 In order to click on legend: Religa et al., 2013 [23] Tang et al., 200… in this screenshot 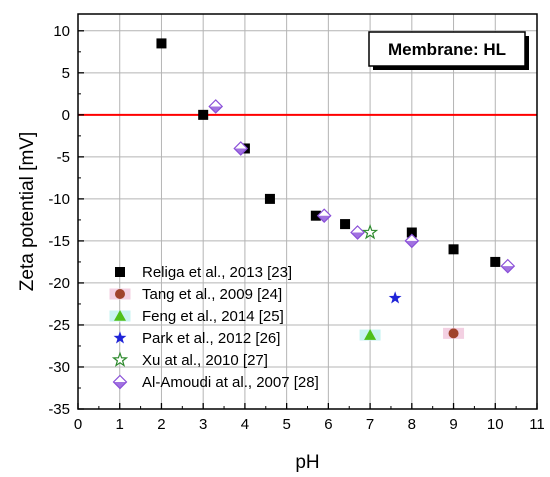, I will do `click(214, 327)`.